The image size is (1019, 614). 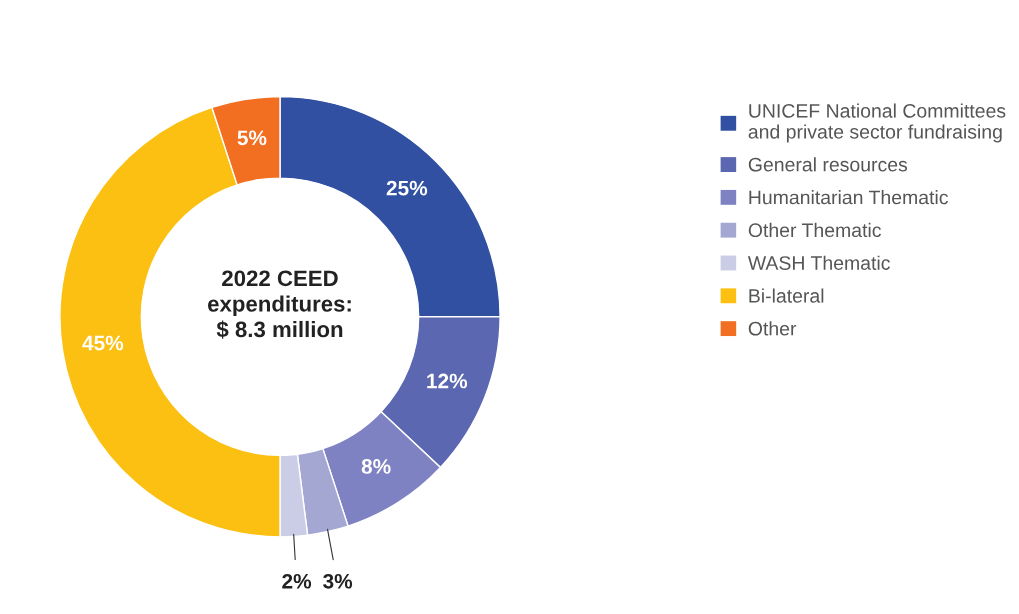 I want to click on data-label: 12%, so click(x=447, y=381).